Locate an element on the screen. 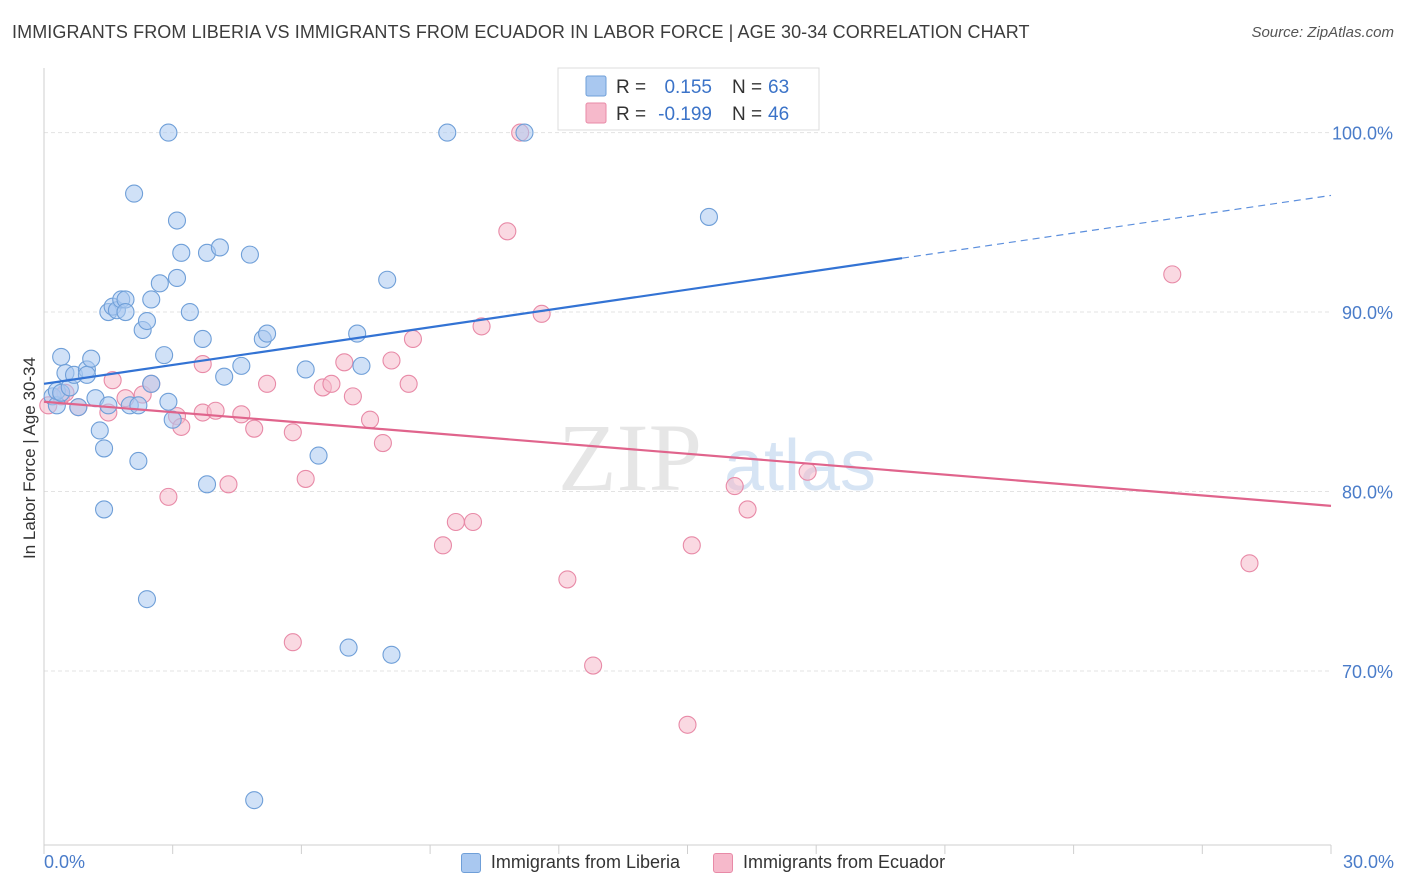  watermark-zip: ZIP is located at coordinates (630, 457).